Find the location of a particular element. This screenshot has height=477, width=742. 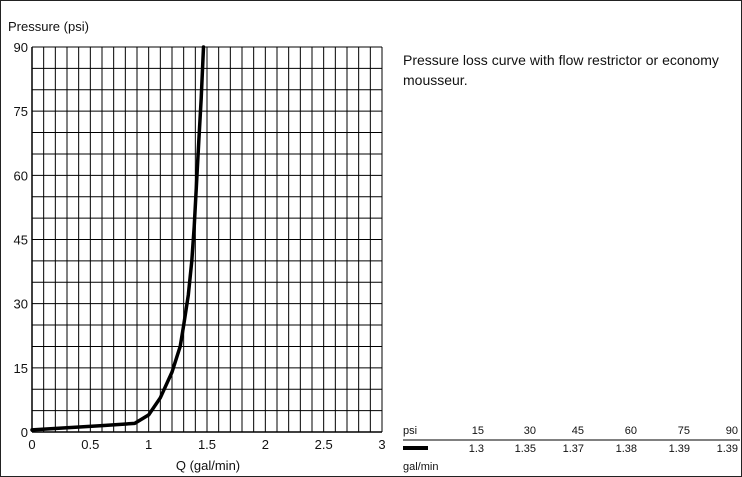

table-flow-value: 1.3 is located at coordinates (476, 449).